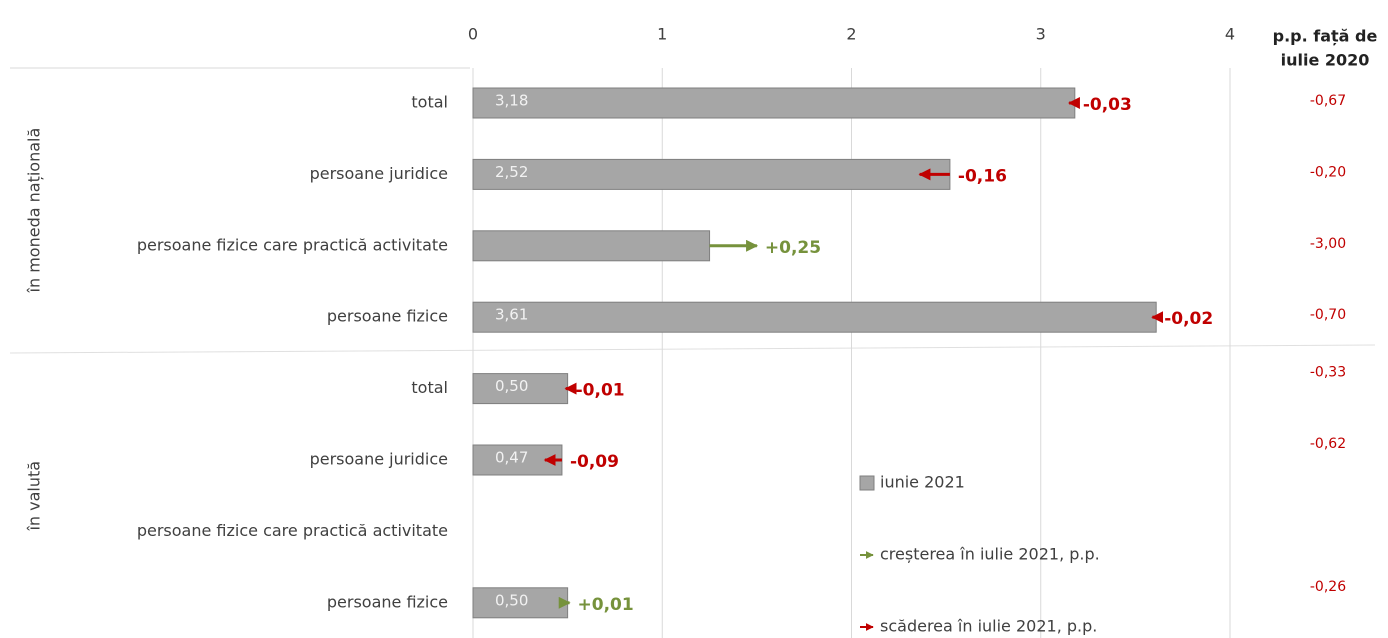 Image resolution: width=1388 pixels, height=638 pixels. I want to click on change-label: -0,01, so click(600, 391).